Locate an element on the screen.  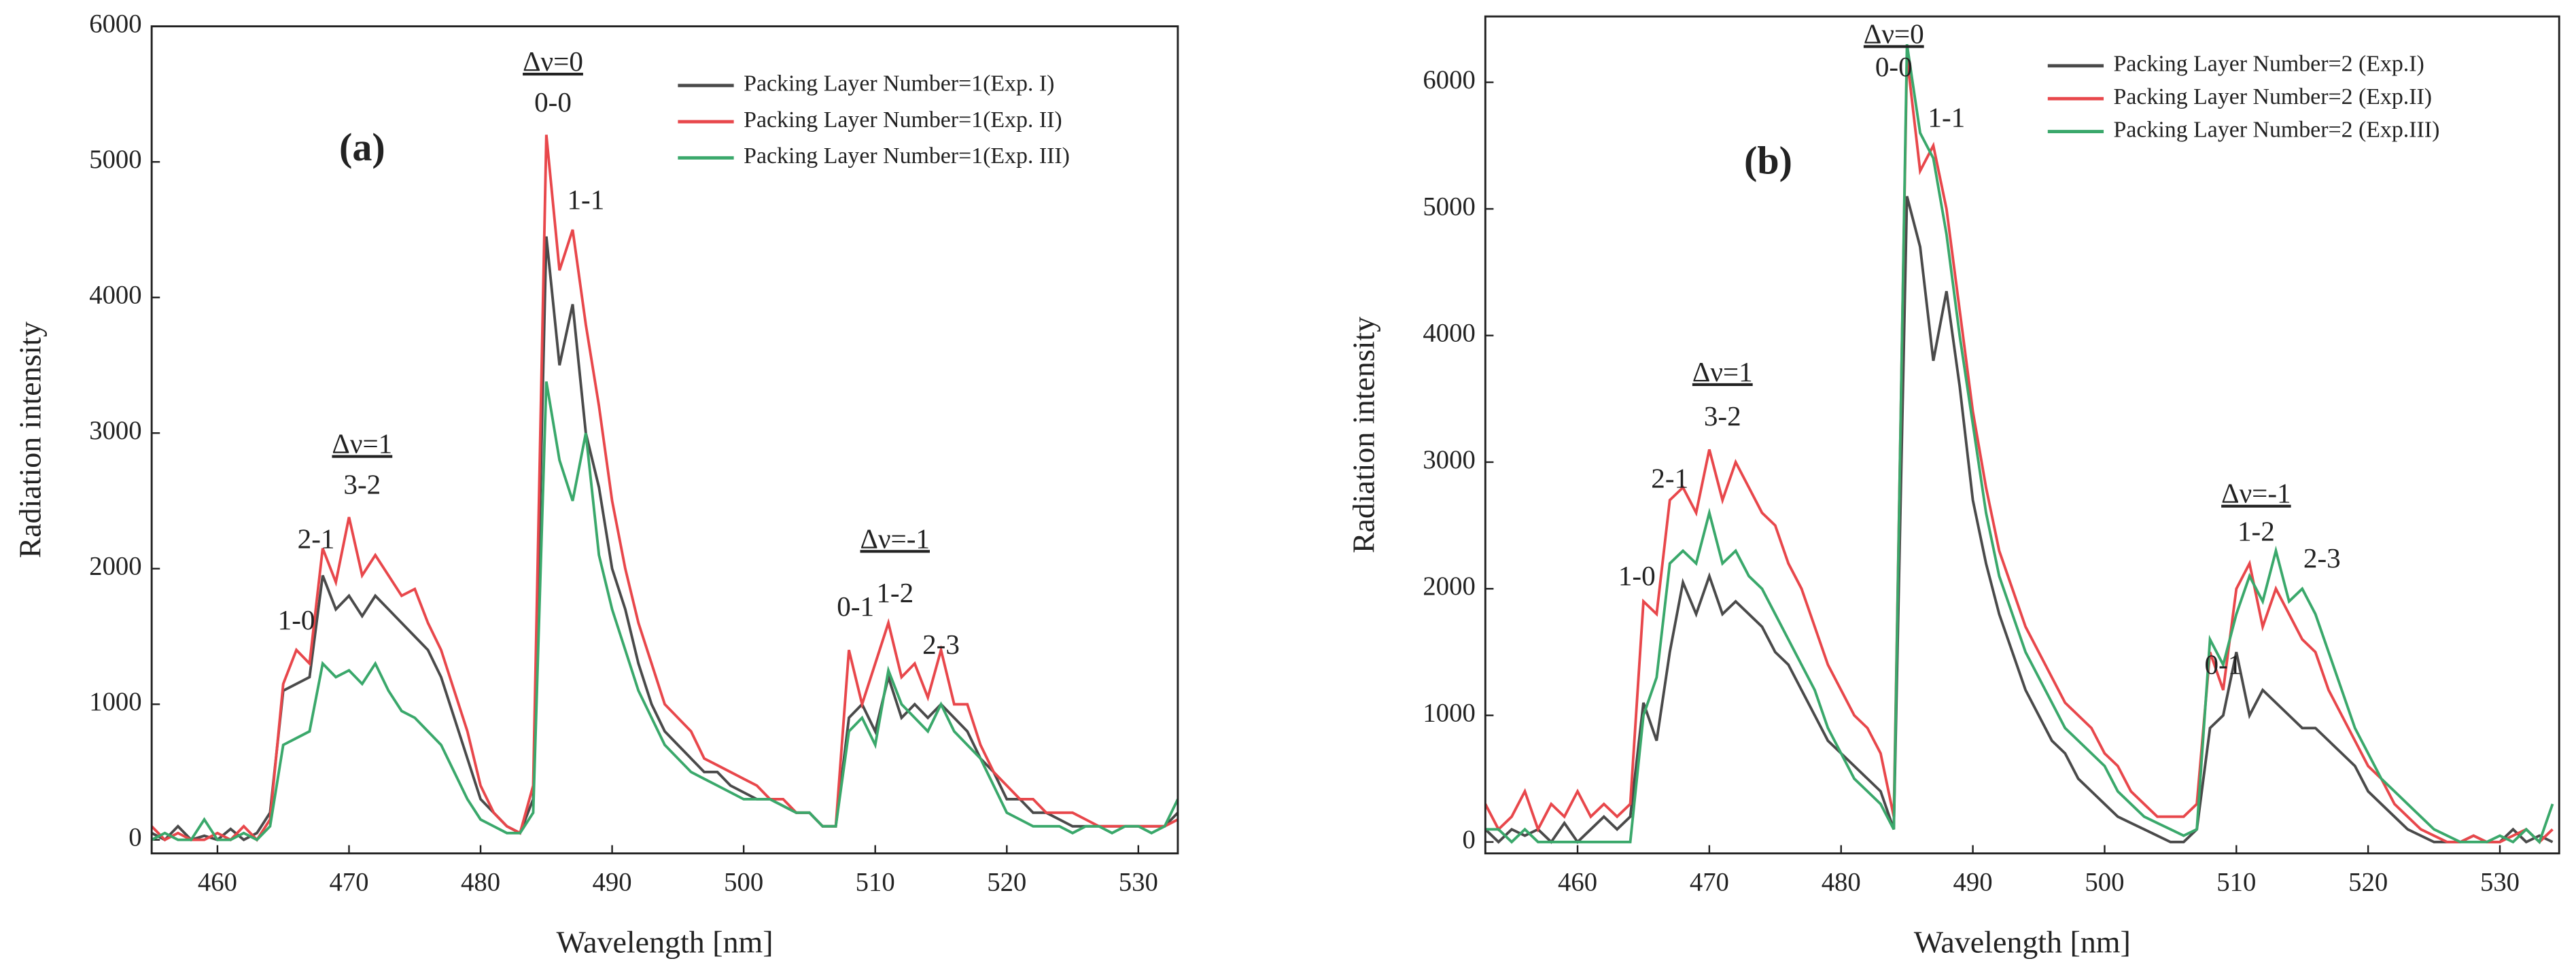
legend-label: Packing Layer Number=1(Exp. III) is located at coordinates (907, 156).